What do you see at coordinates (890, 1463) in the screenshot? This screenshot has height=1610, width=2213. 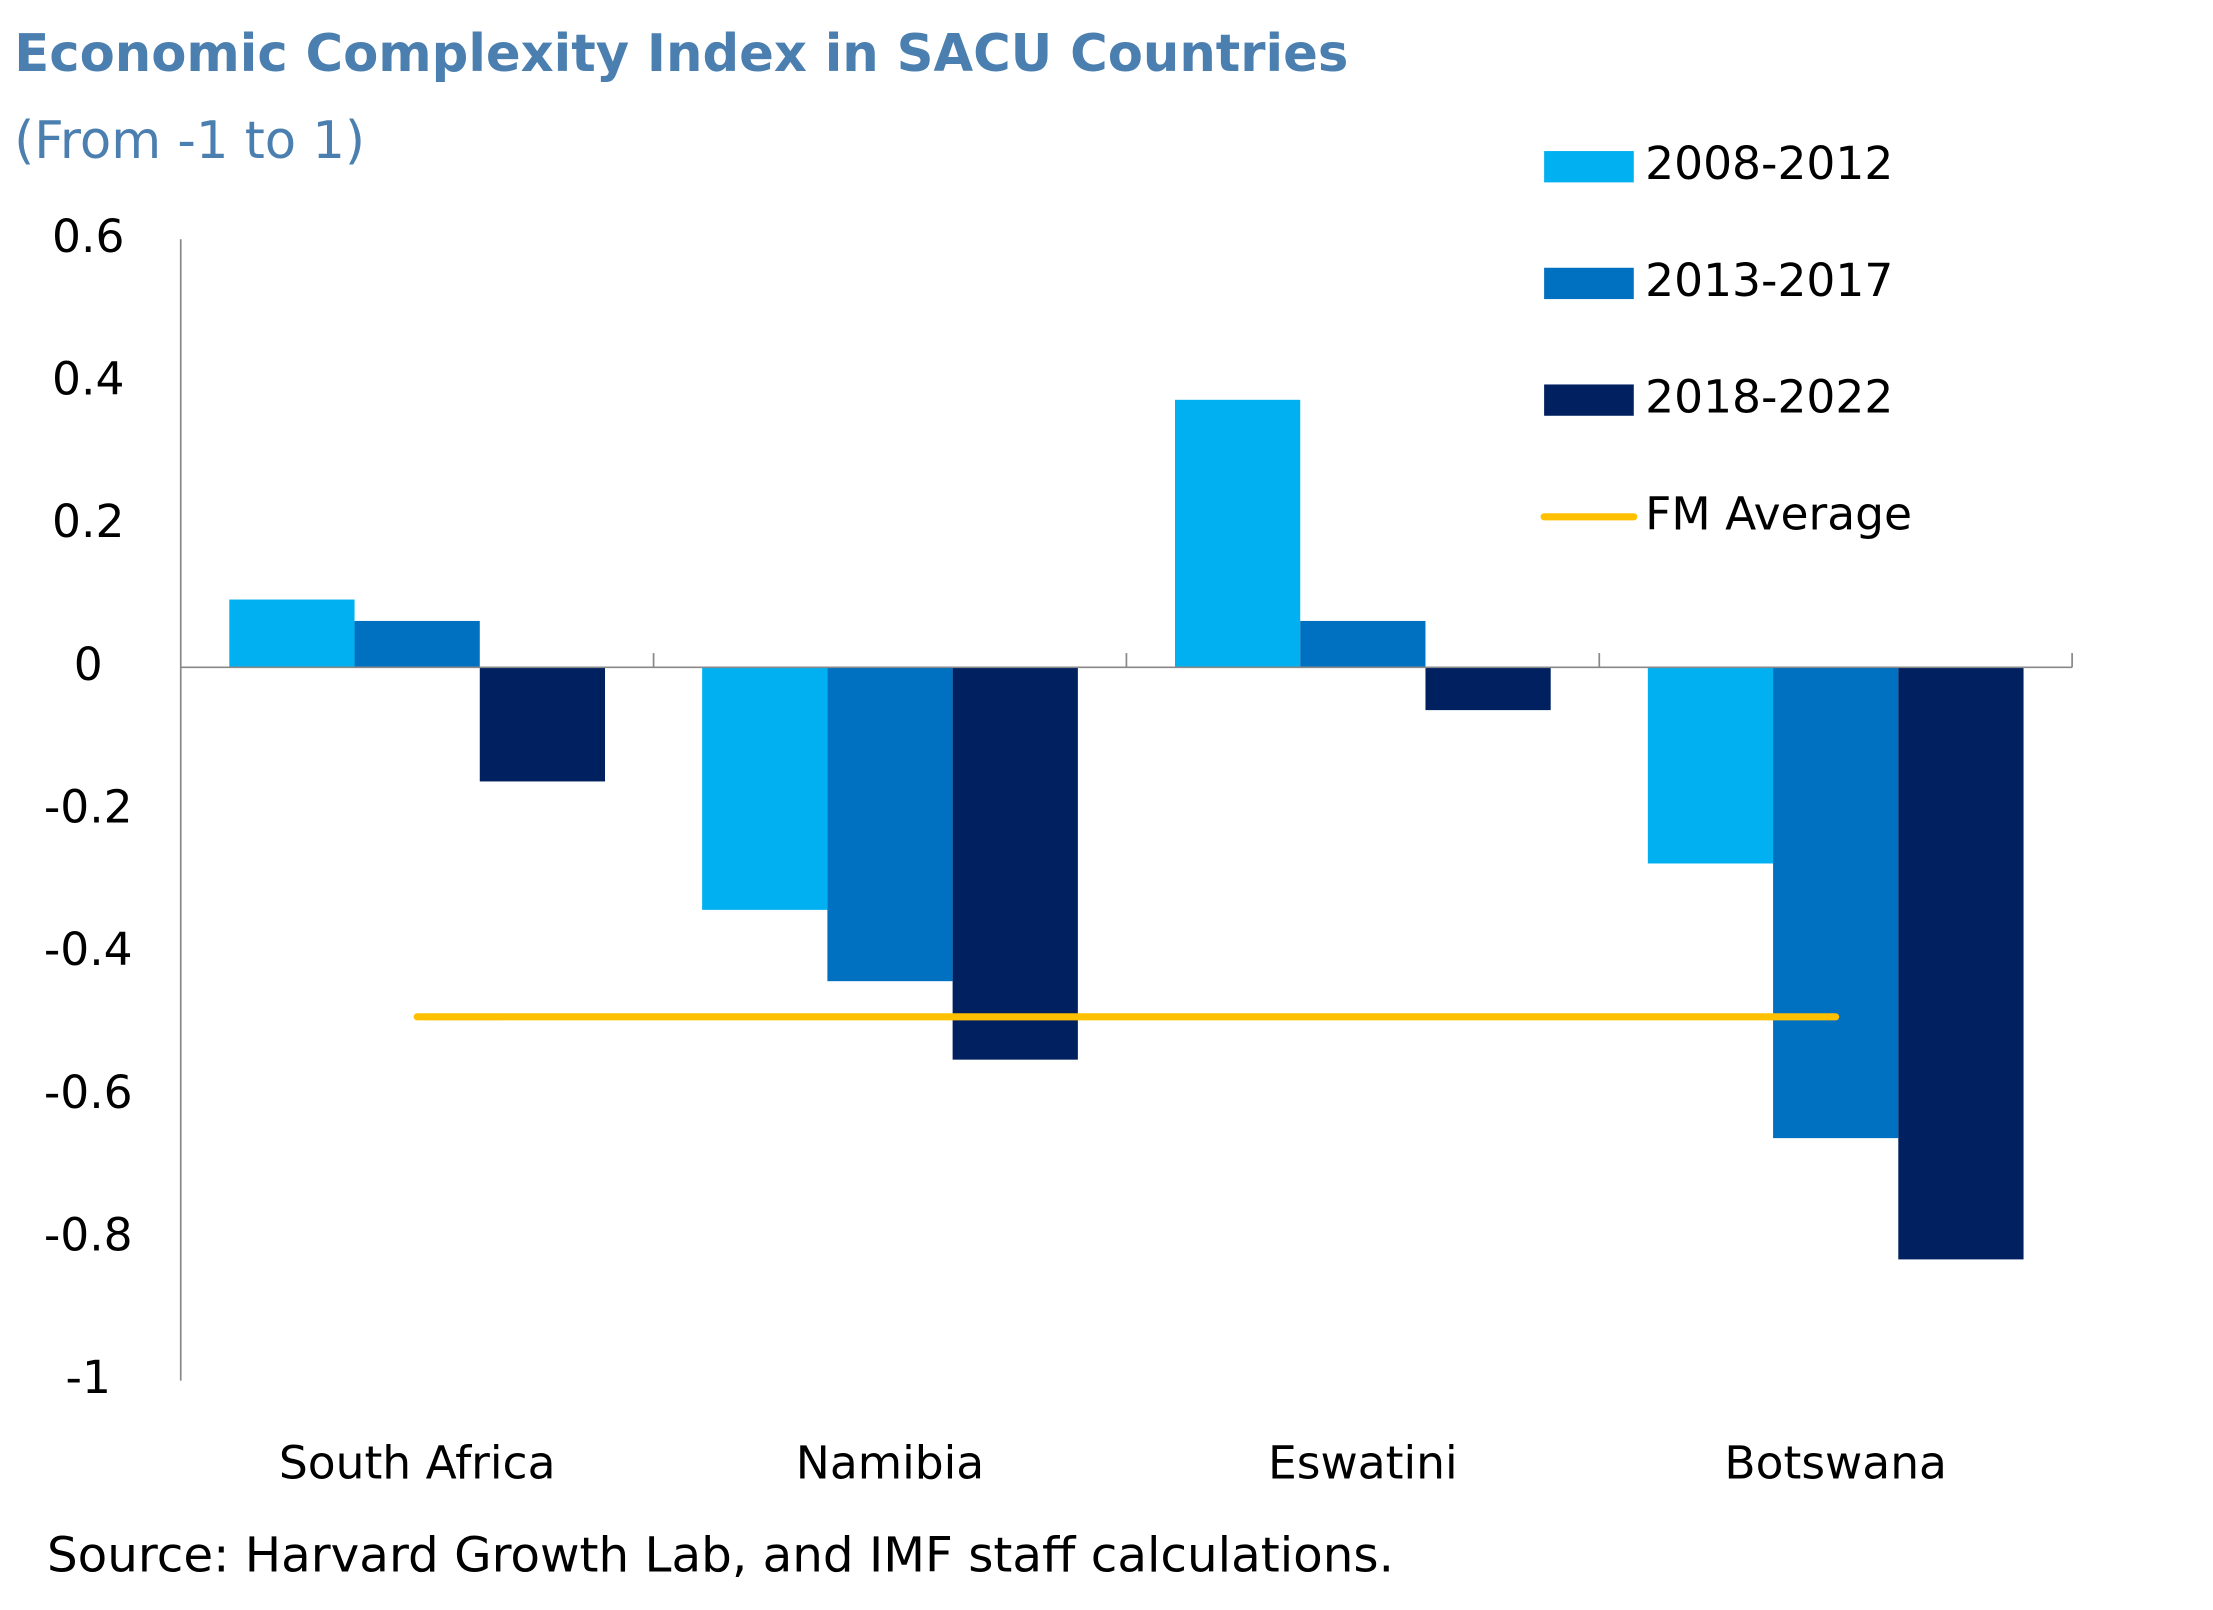 I see `x-tick-label: Namibia` at bounding box center [890, 1463].